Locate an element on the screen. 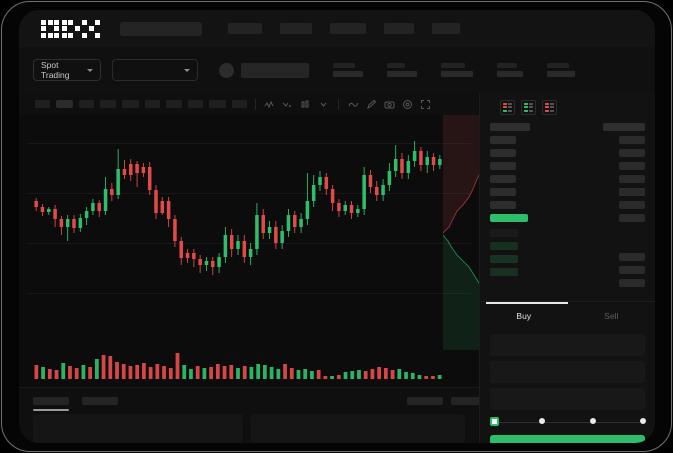  action-hide-other-pairs is located at coordinates (425, 401).